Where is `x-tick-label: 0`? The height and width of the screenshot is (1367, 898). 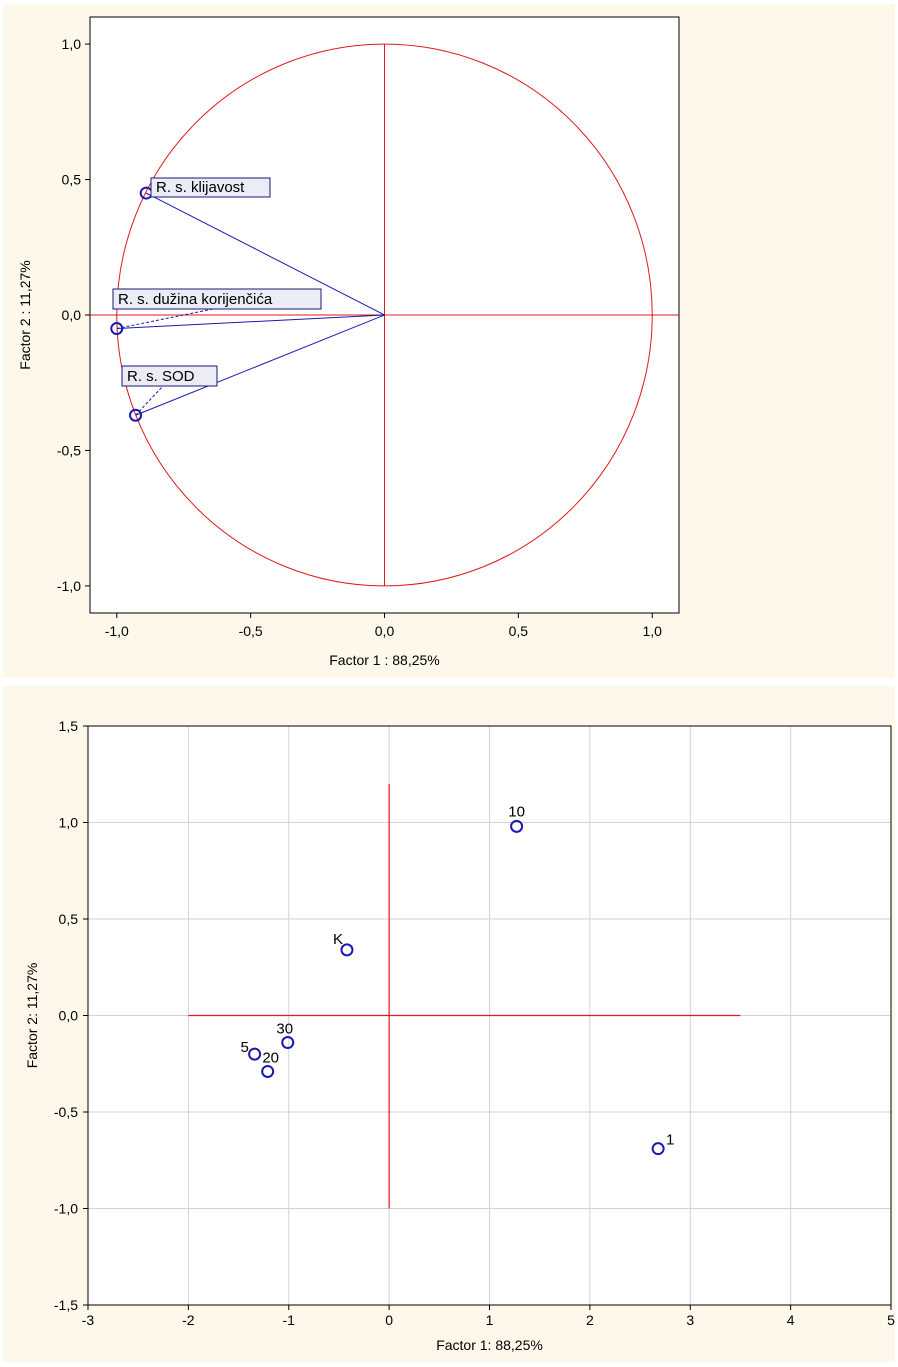 x-tick-label: 0 is located at coordinates (389, 1320).